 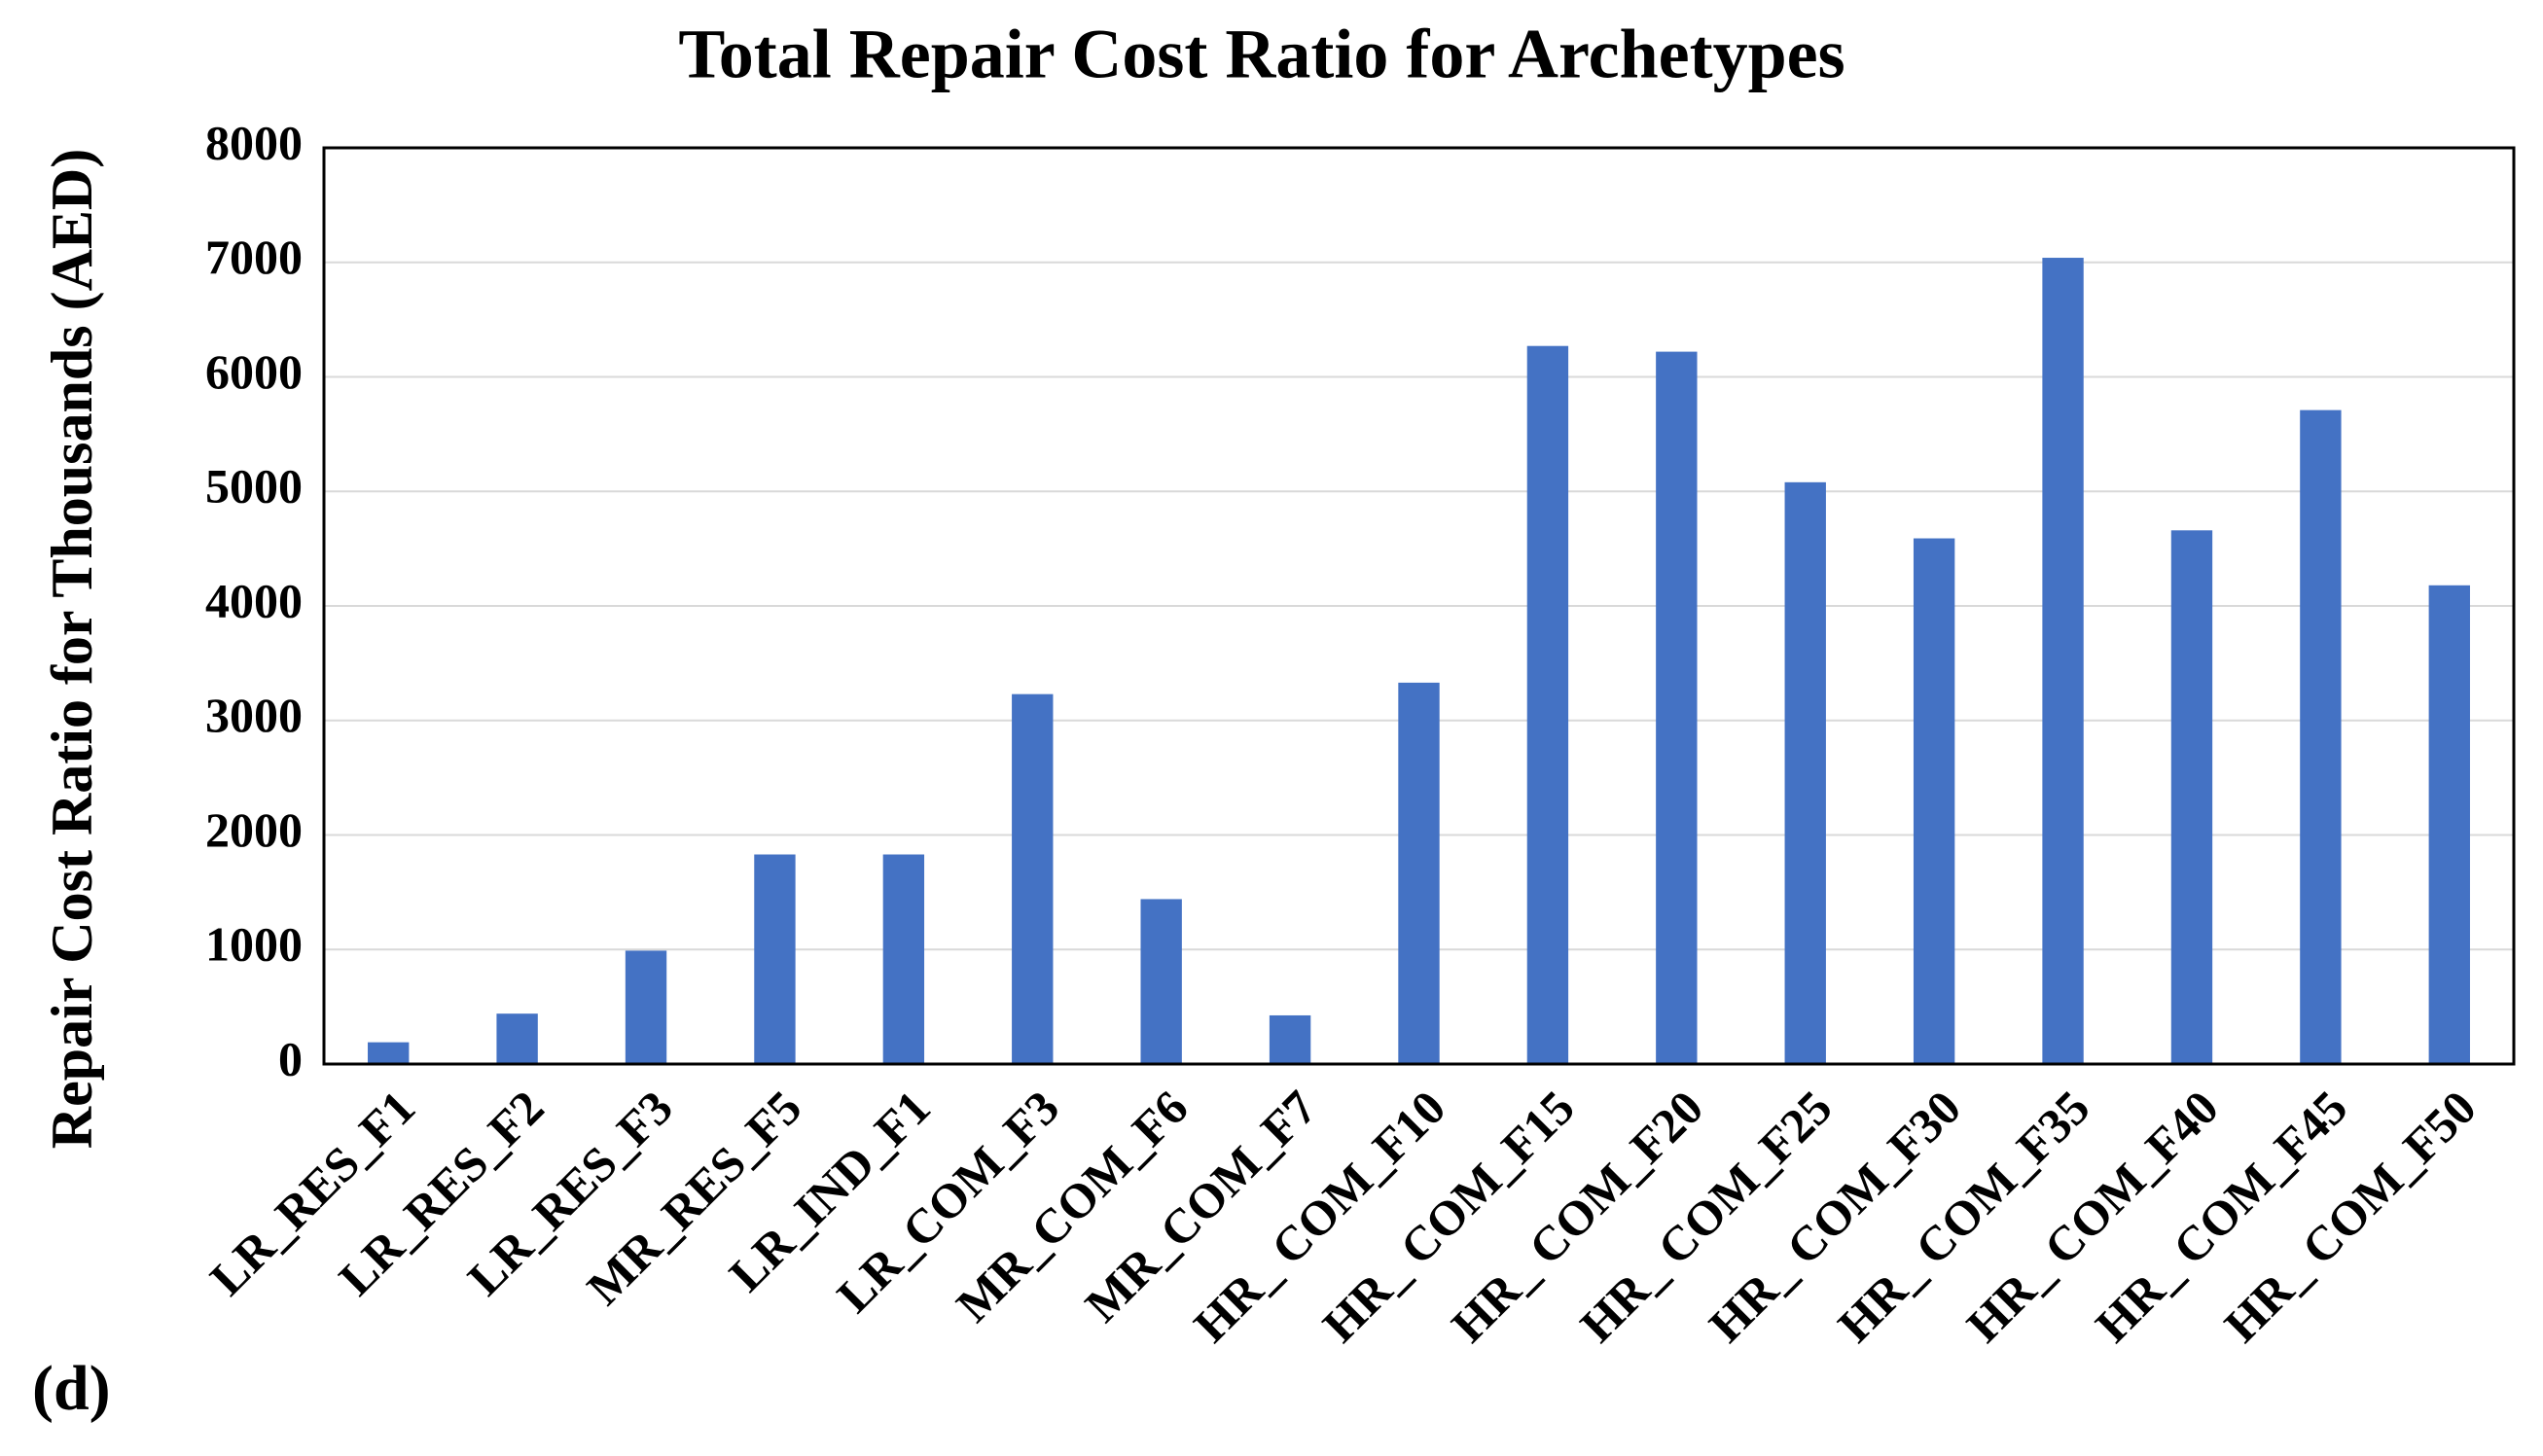 What do you see at coordinates (291, 1058) in the screenshot?
I see `y-tick-label: 0` at bounding box center [291, 1058].